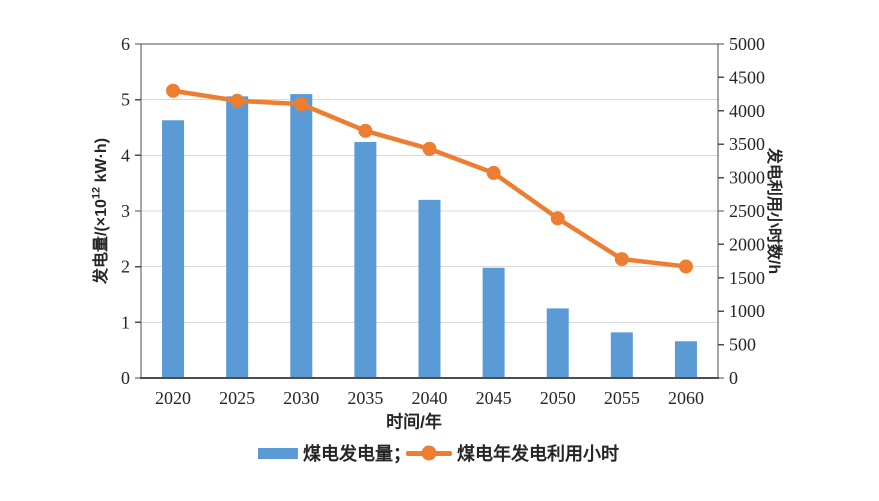 This screenshot has width=879, height=501. What do you see at coordinates (493, 172) in the screenshot?
I see `line-marker-2045` at bounding box center [493, 172].